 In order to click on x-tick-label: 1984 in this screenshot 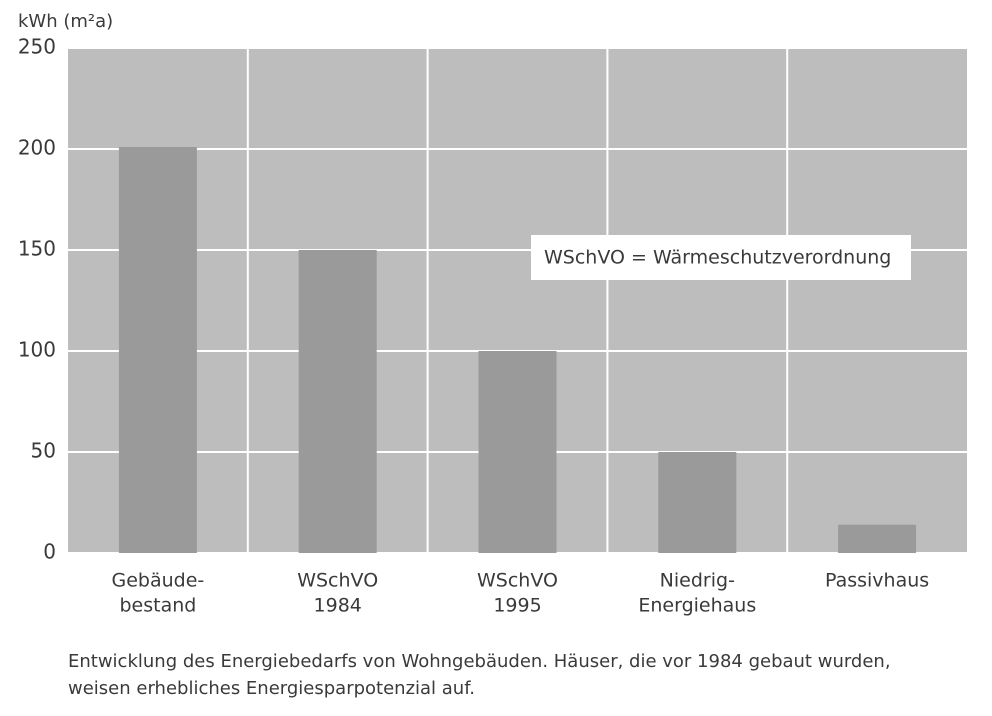, I will do `click(338, 606)`.